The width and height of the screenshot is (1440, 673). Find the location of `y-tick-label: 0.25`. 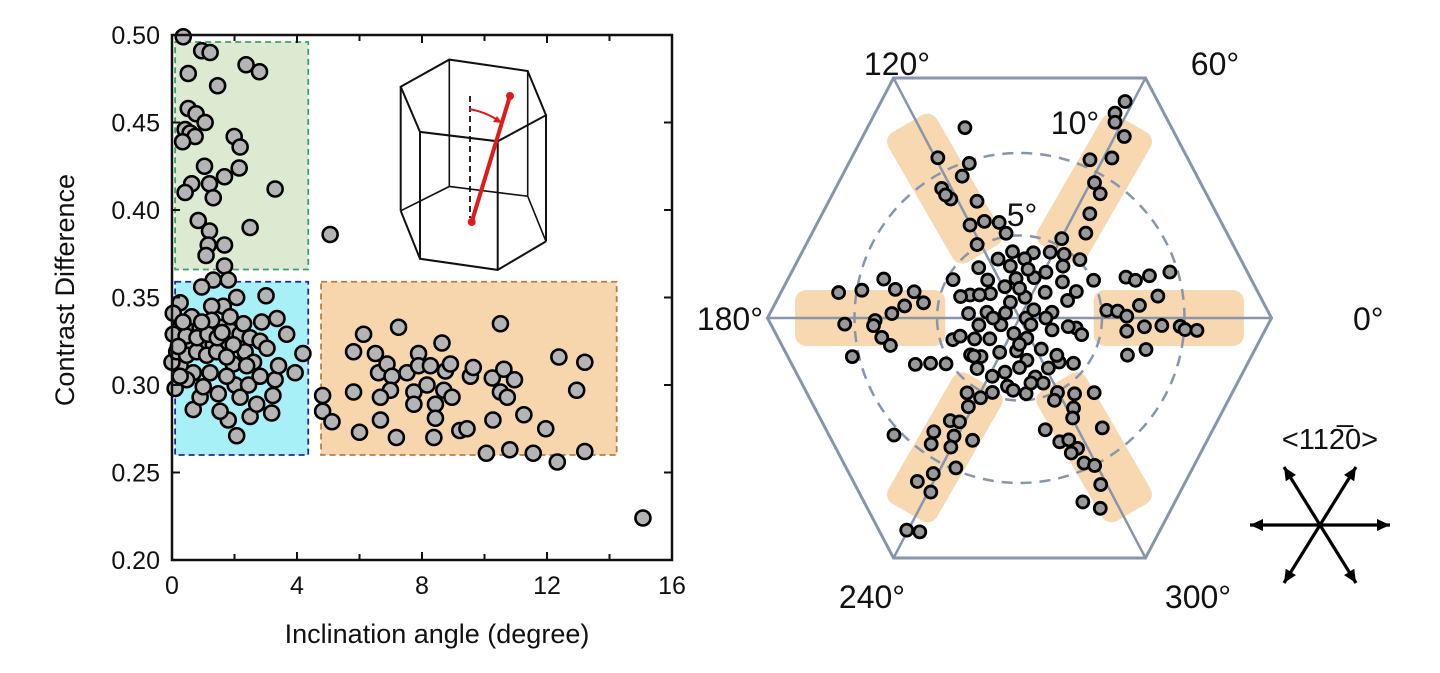

y-tick-label: 0.25 is located at coordinates (135, 474).